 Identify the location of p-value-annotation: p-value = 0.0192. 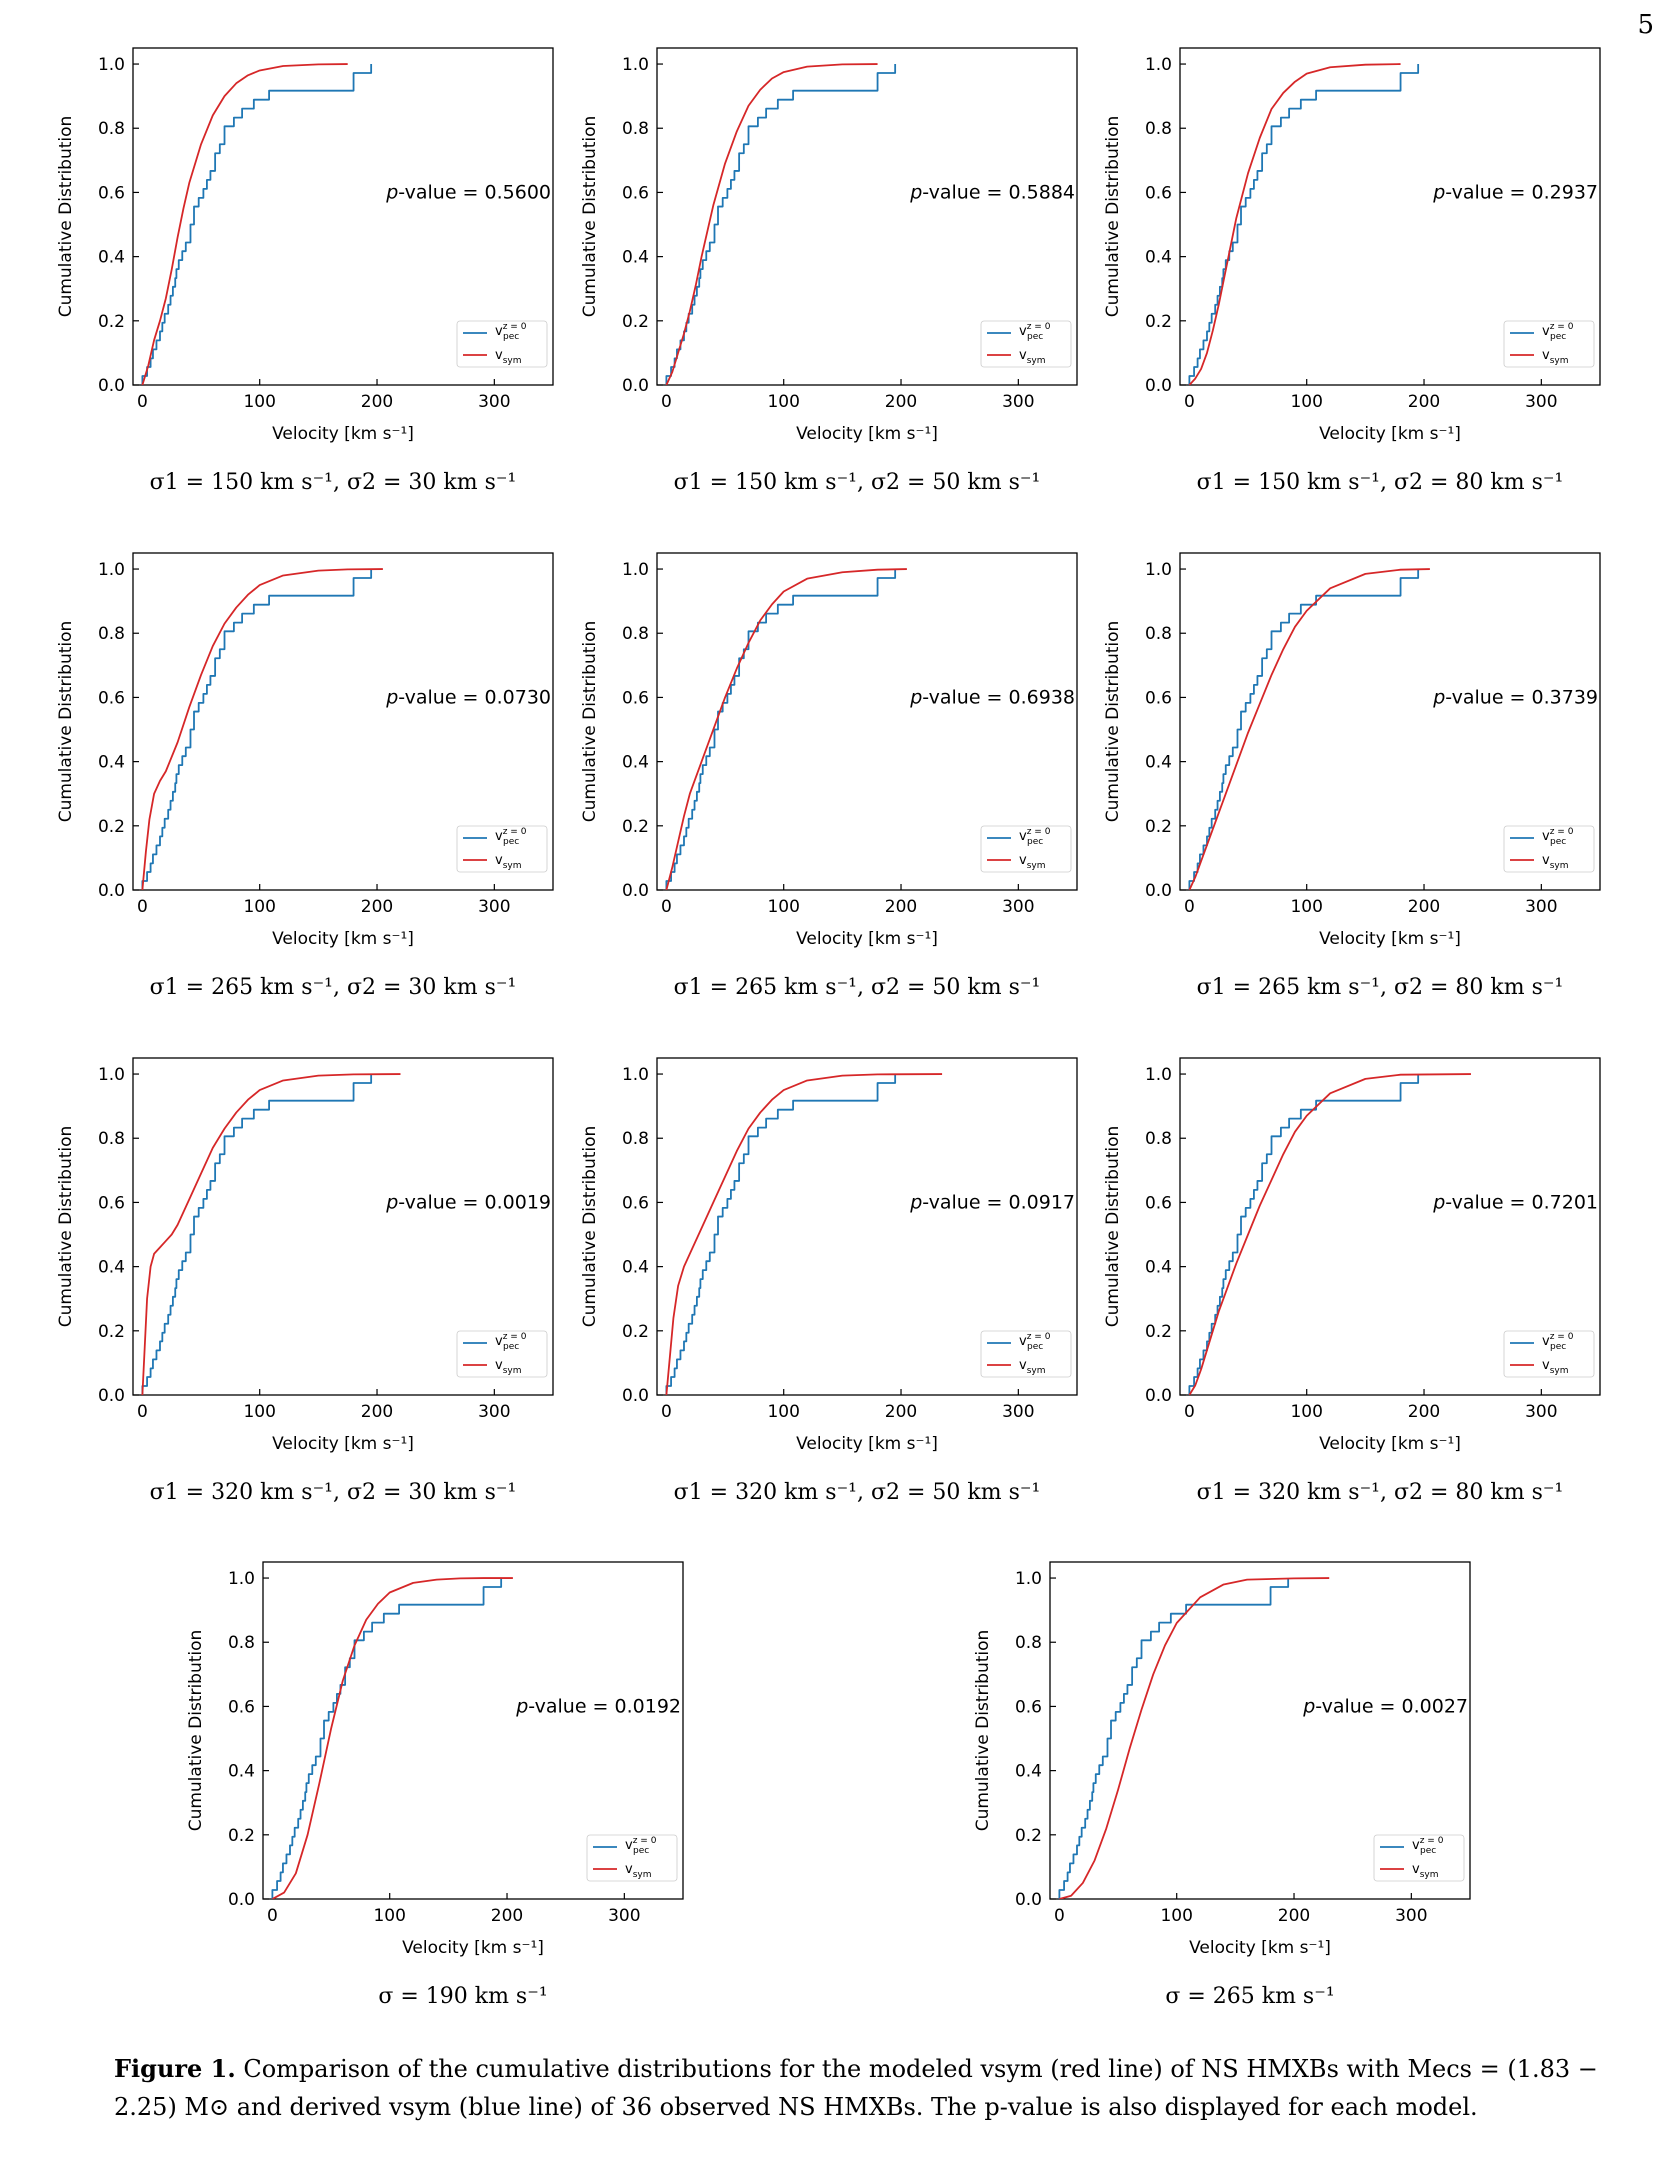
(598, 1706).